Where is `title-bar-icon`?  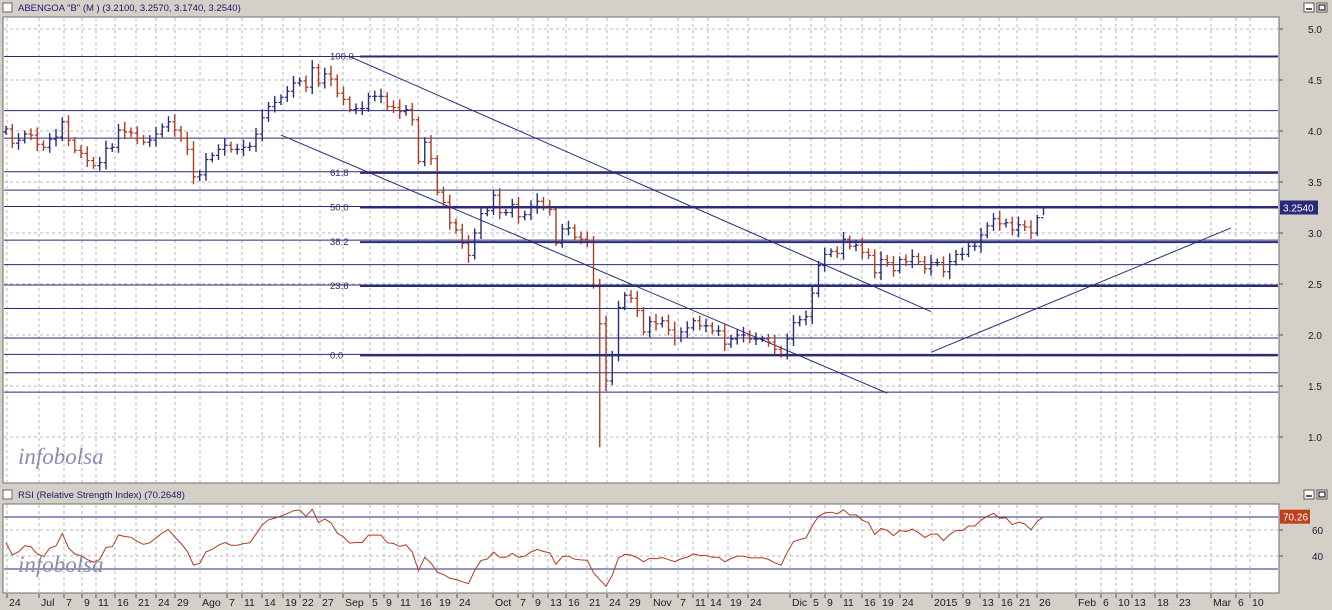
title-bar-icon is located at coordinates (7, 7).